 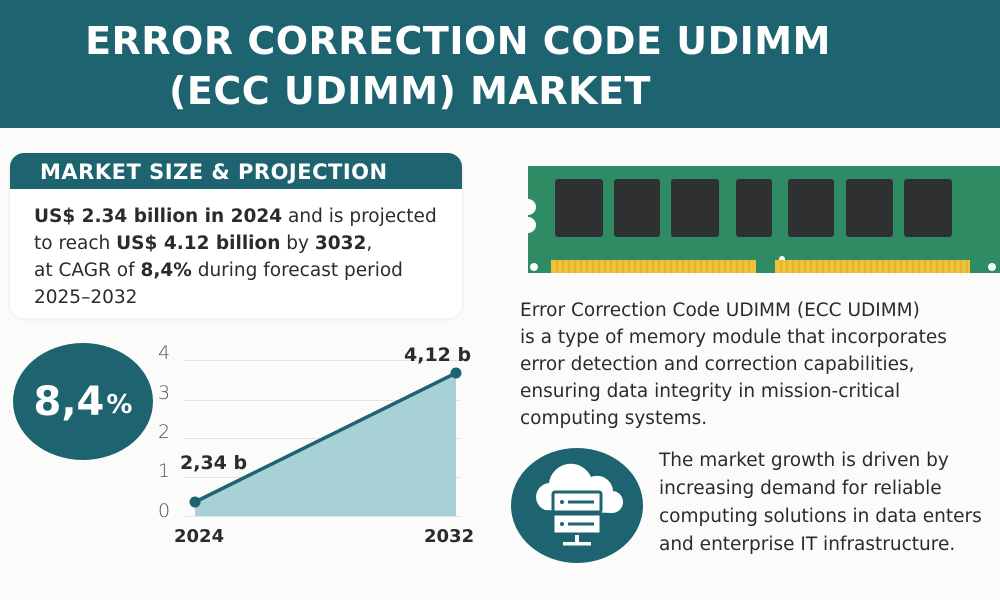 I want to click on growth-line: computing solutions in data enters, so click(x=820, y=516).